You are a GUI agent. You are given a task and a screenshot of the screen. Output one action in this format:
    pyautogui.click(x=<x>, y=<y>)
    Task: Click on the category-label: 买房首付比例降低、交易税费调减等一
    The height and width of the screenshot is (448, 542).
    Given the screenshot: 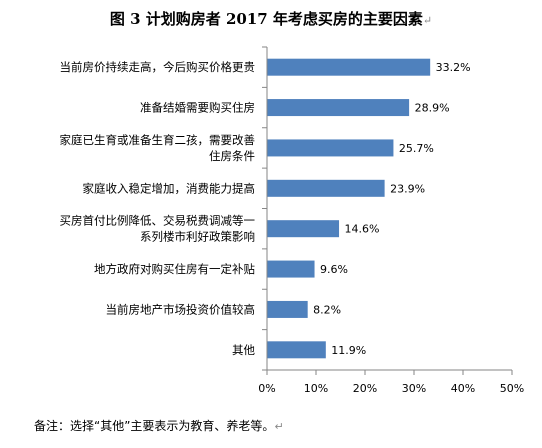 What is the action you would take?
    pyautogui.click(x=158, y=221)
    